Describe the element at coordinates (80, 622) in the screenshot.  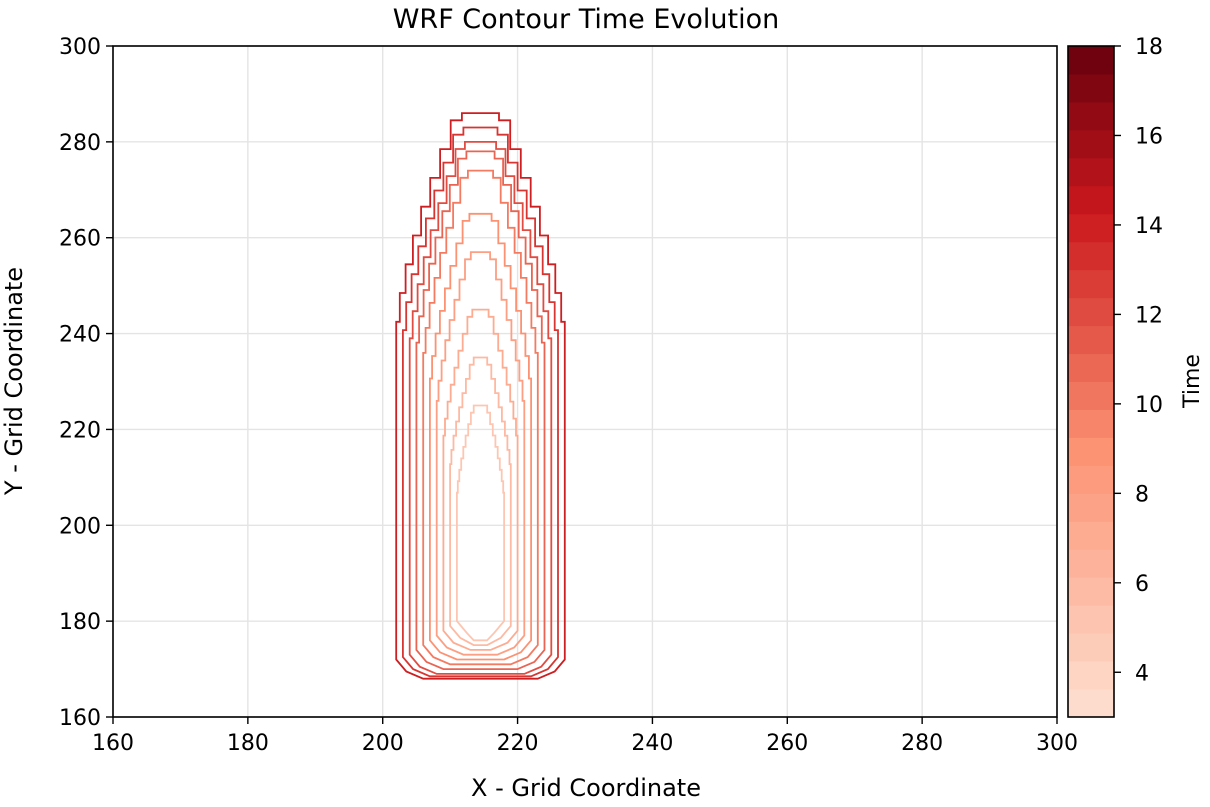
I see `y-tick-label: 180` at that location.